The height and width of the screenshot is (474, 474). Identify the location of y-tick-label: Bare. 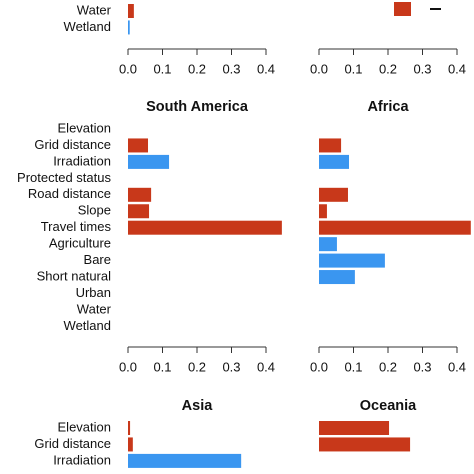
(97, 259).